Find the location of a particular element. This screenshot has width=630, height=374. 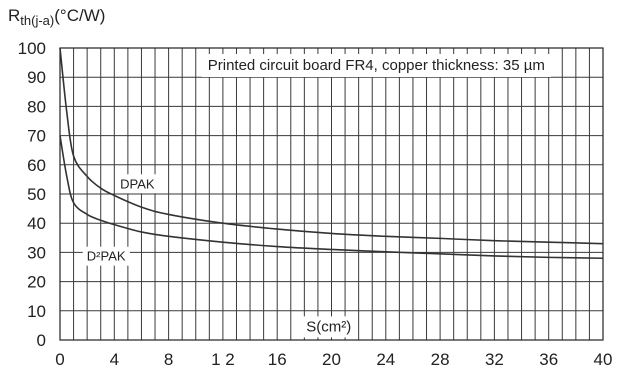

x-axis-label: S(cm²) is located at coordinates (328, 326).